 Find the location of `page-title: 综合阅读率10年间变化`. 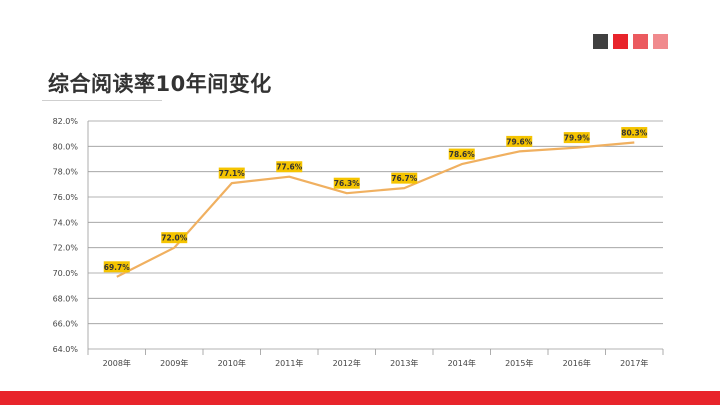

page-title: 综合阅读率10年间变化 is located at coordinates (160, 84).